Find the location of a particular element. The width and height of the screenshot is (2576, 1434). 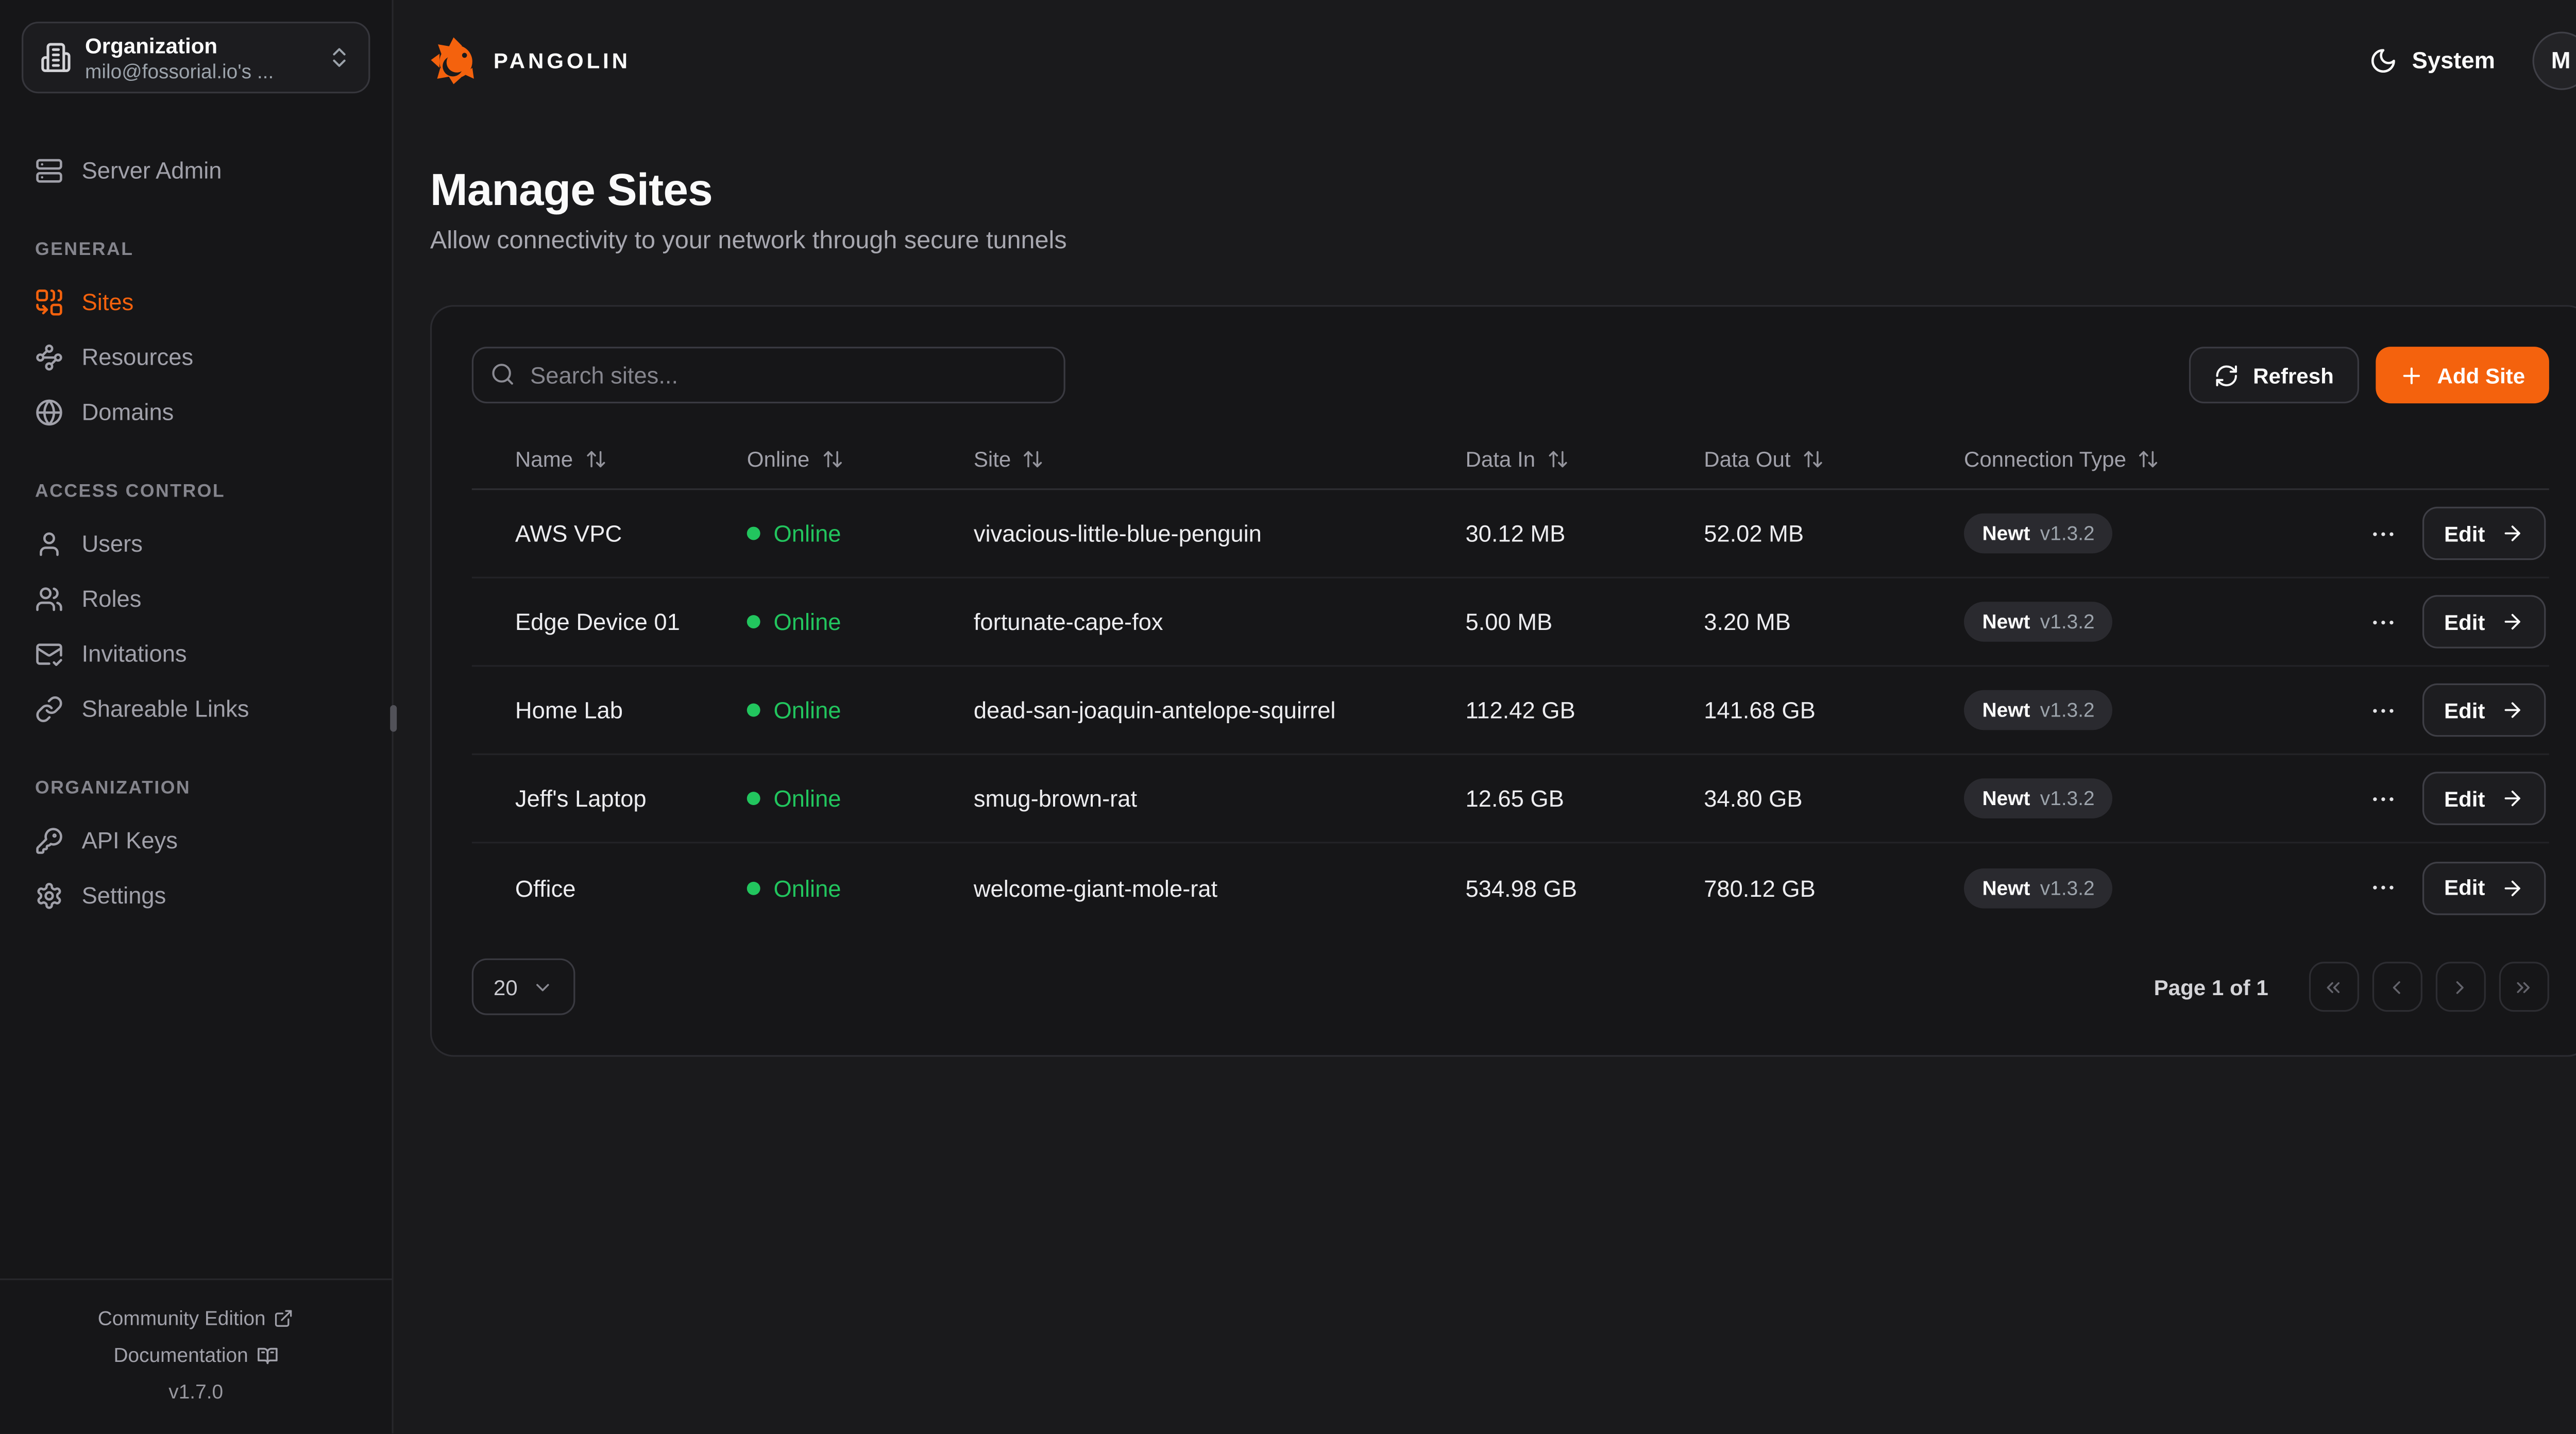

search-input is located at coordinates (768, 375).